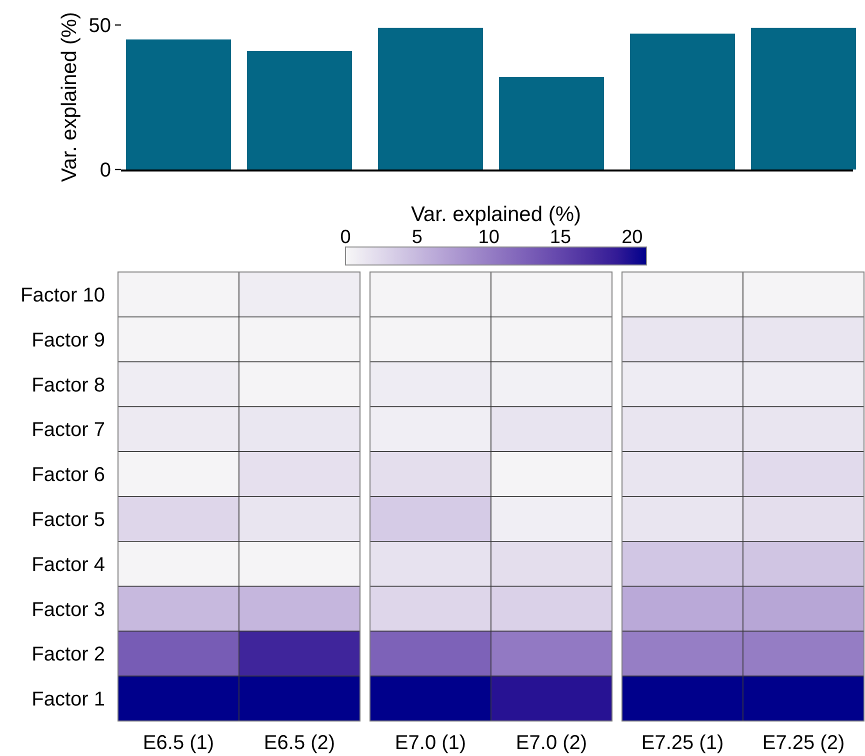 The height and width of the screenshot is (756, 865). What do you see at coordinates (99, 26) in the screenshot?
I see `y-tick-label: 50` at bounding box center [99, 26].